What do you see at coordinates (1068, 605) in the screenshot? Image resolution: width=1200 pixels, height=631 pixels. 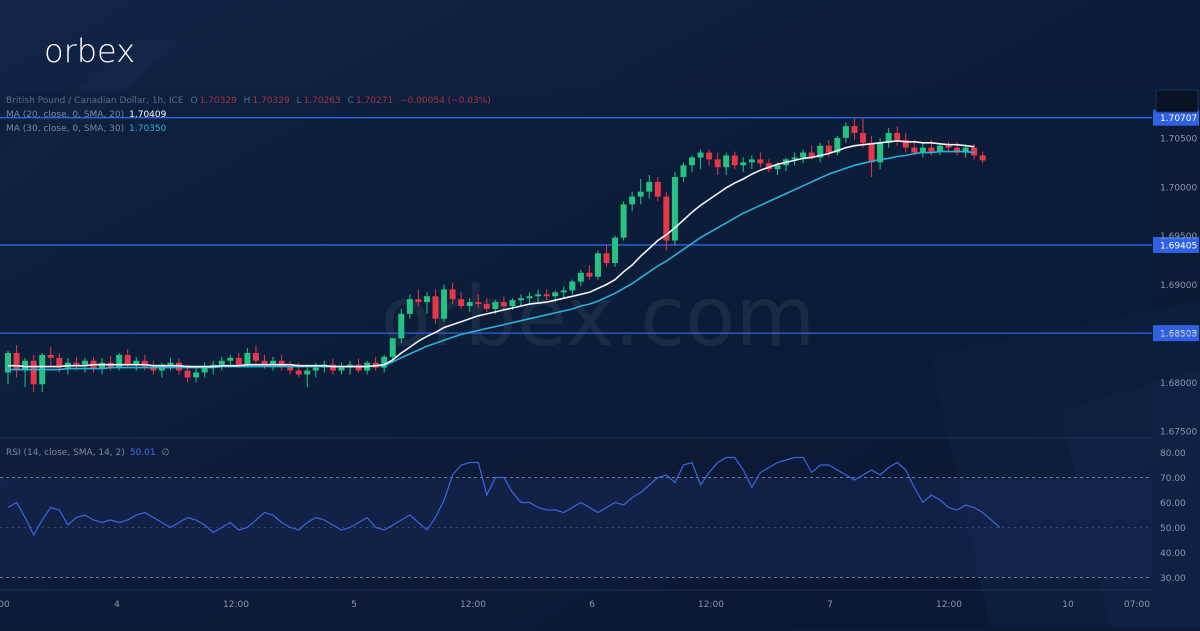 I see `time-tick-label: 10` at bounding box center [1068, 605].